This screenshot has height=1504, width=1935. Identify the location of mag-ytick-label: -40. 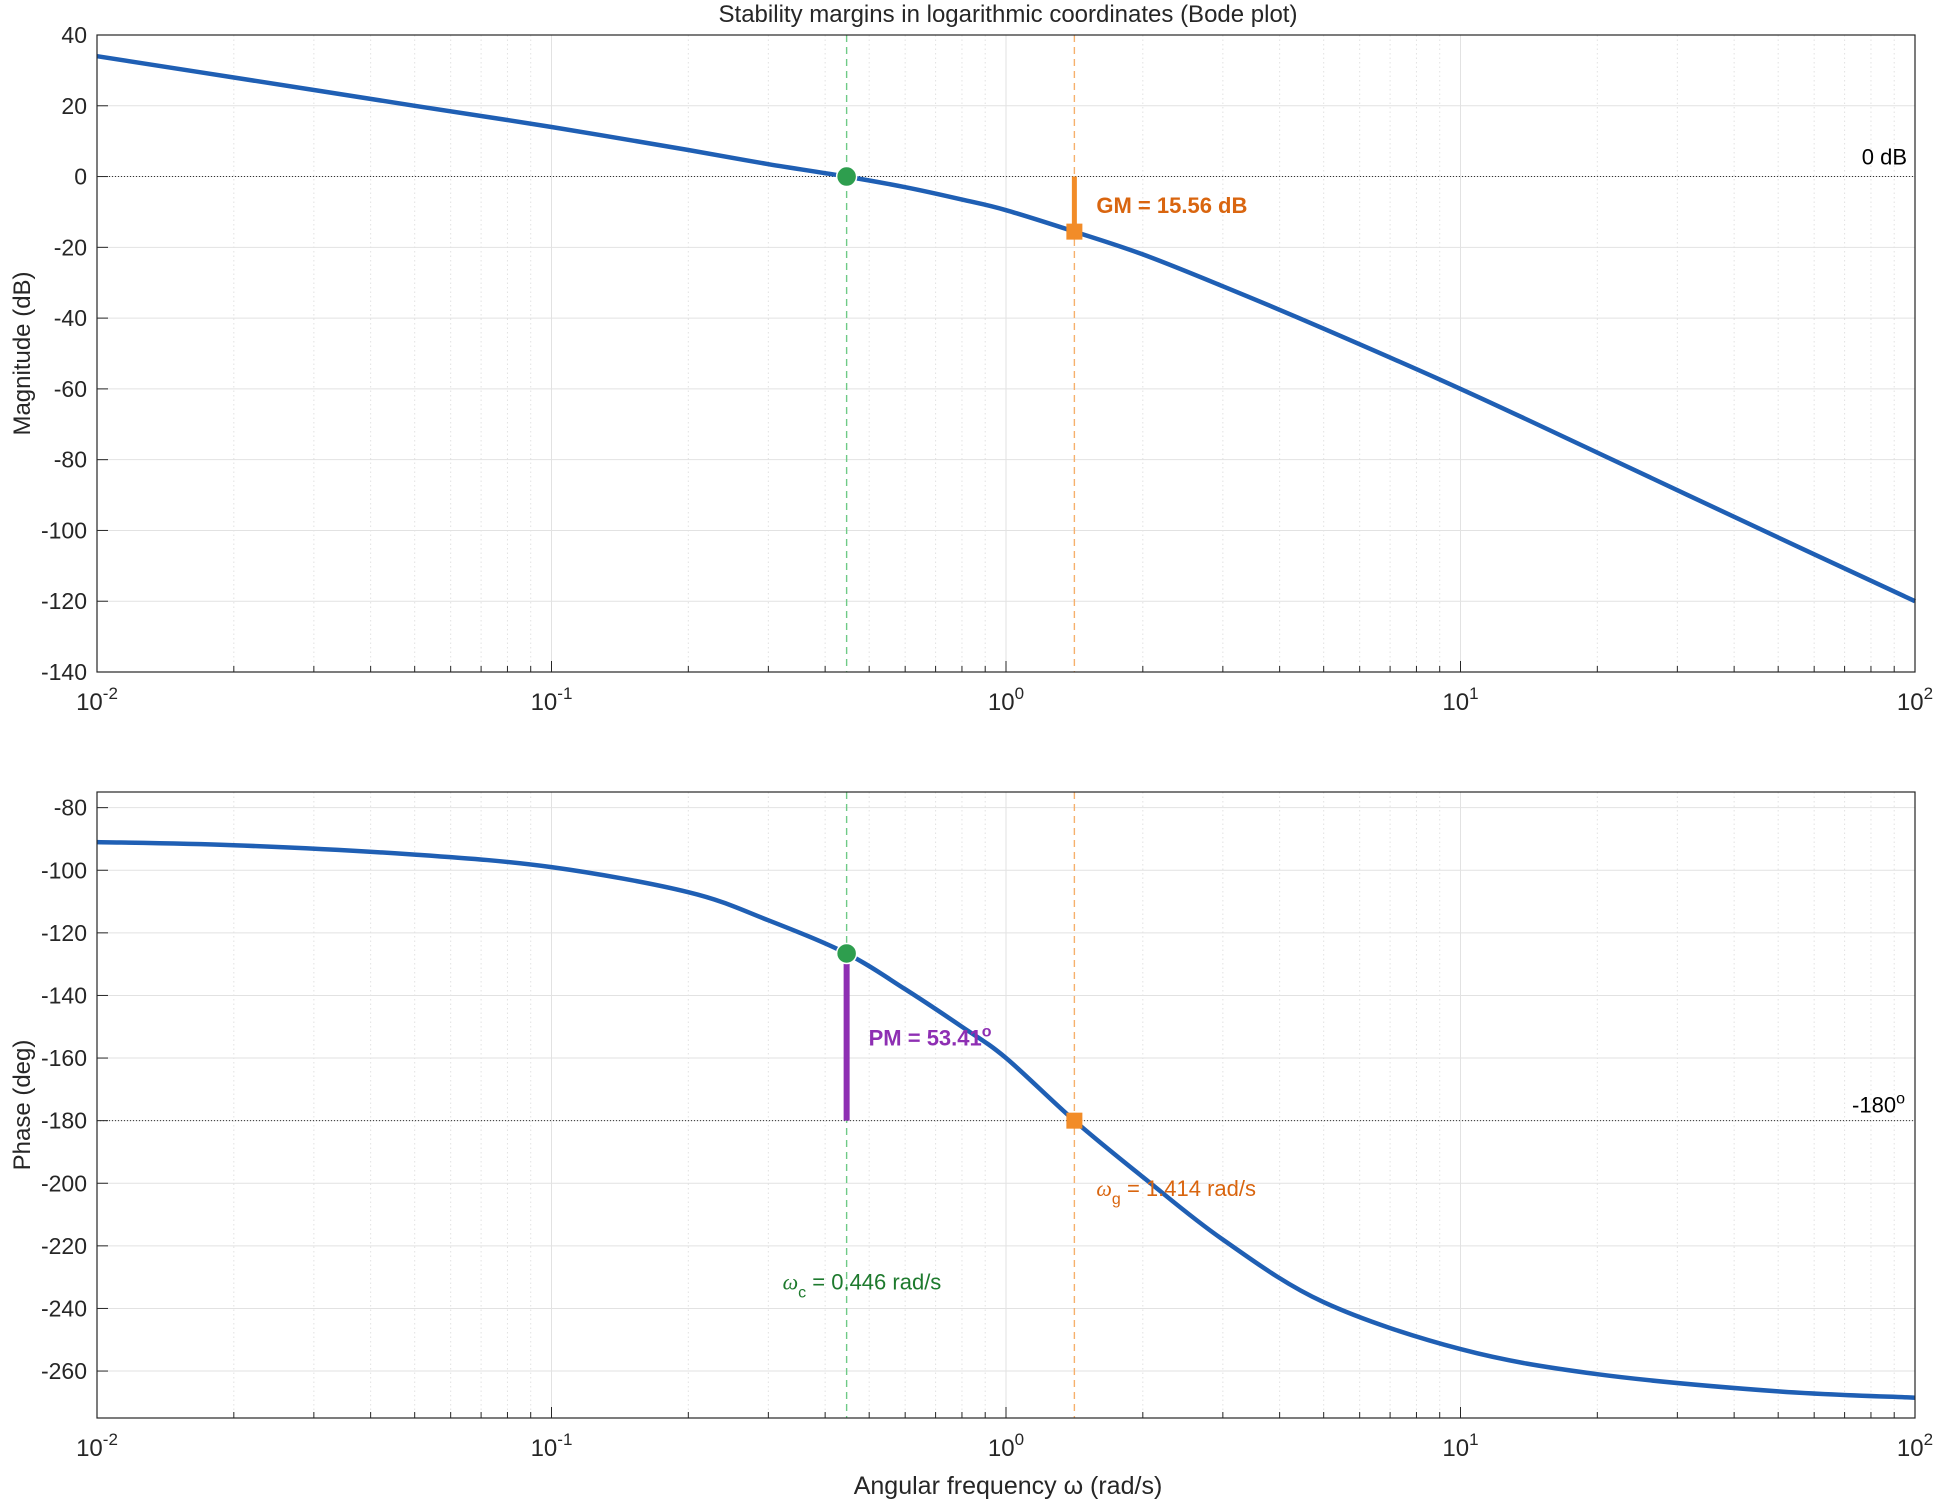
(70, 318).